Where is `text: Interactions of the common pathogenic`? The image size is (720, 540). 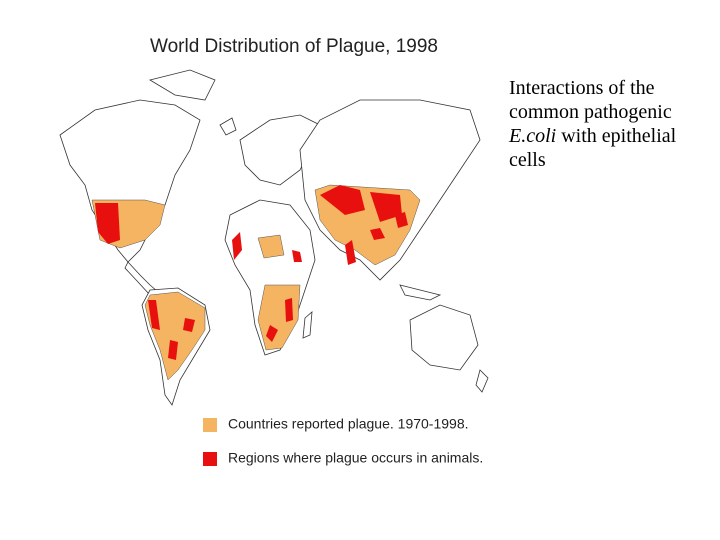 text: Interactions of the common pathogenic is located at coordinates (590, 100).